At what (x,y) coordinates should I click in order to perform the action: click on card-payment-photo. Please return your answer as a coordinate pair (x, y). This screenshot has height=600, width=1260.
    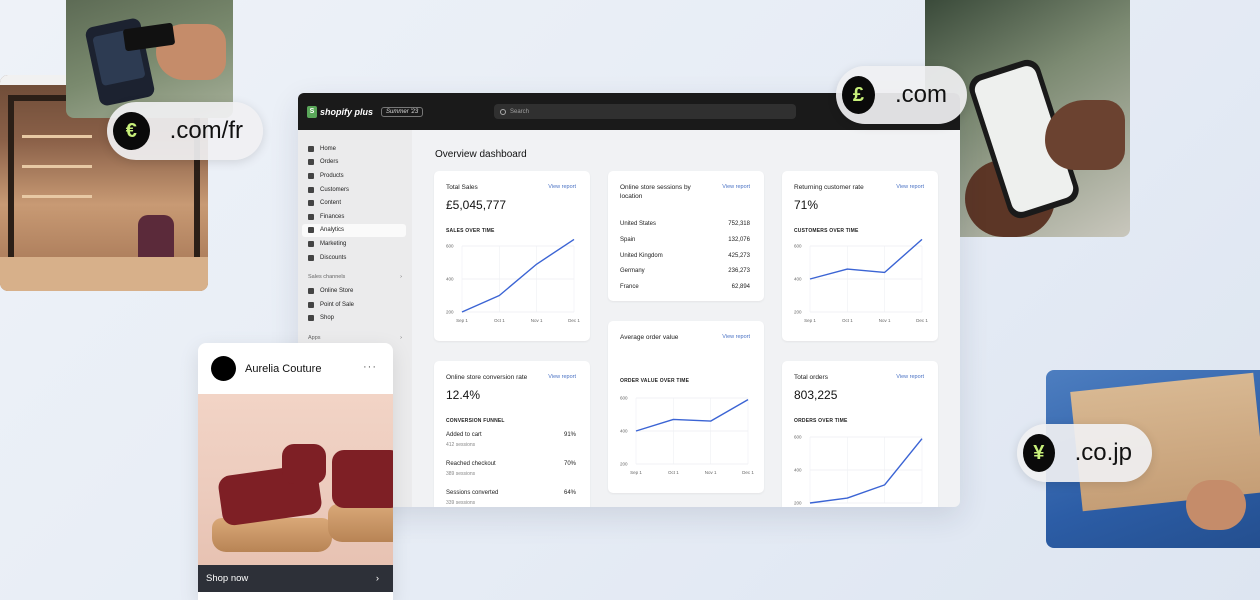
    Looking at the image, I should click on (149, 59).